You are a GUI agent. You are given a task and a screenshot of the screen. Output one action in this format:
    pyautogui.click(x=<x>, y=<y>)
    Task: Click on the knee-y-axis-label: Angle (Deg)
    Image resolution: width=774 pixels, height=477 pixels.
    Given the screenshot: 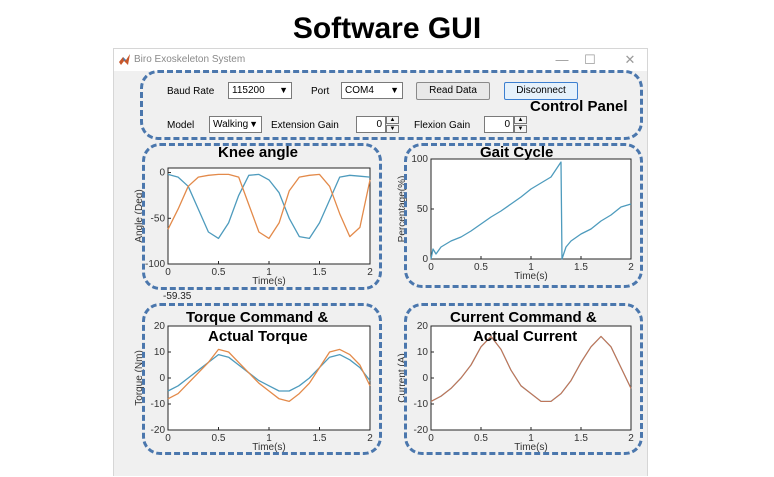 What is the action you would take?
    pyautogui.click(x=139, y=215)
    